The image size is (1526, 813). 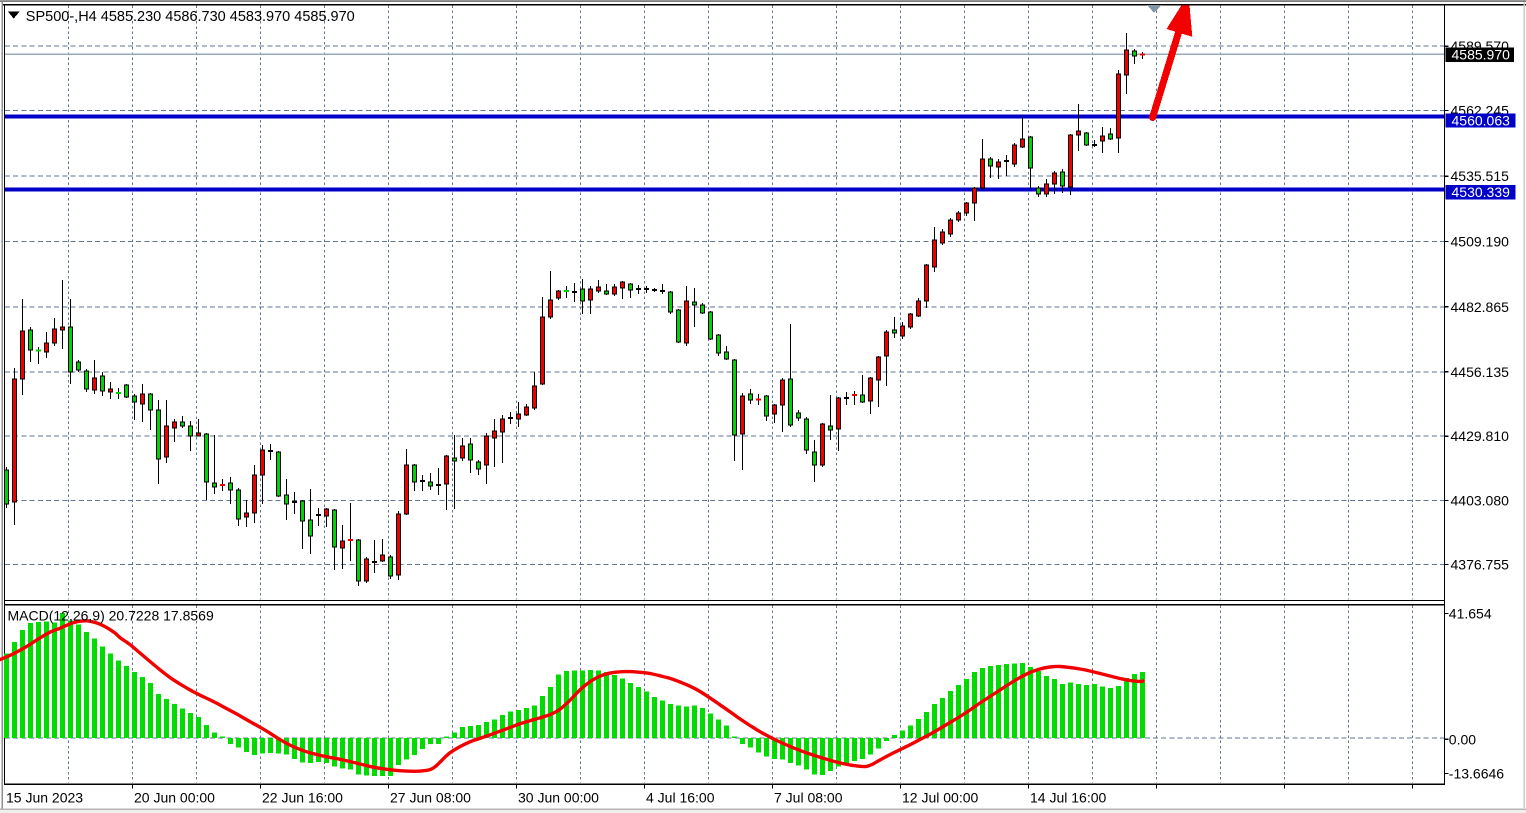 What do you see at coordinates (1480, 307) in the screenshot?
I see `svg-text: 4482.865` at bounding box center [1480, 307].